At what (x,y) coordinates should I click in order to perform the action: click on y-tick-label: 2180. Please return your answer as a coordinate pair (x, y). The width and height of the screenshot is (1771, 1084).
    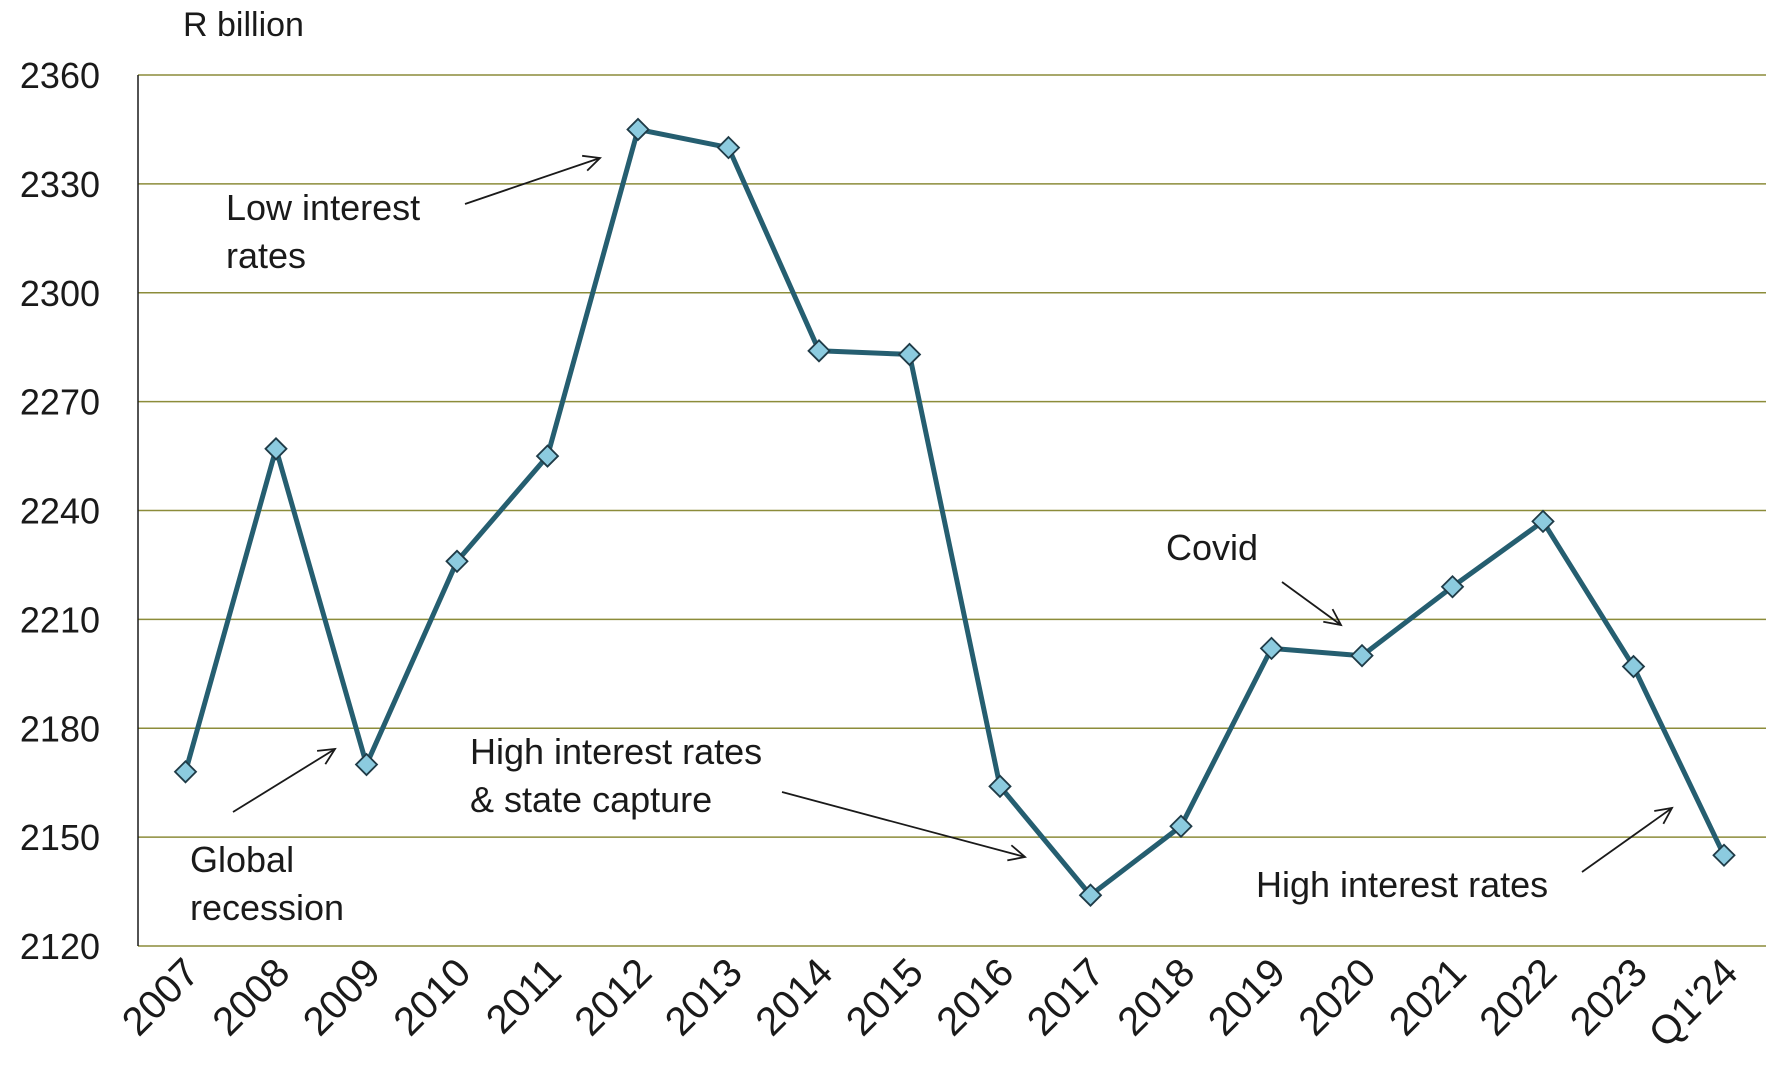
    Looking at the image, I should click on (60, 728).